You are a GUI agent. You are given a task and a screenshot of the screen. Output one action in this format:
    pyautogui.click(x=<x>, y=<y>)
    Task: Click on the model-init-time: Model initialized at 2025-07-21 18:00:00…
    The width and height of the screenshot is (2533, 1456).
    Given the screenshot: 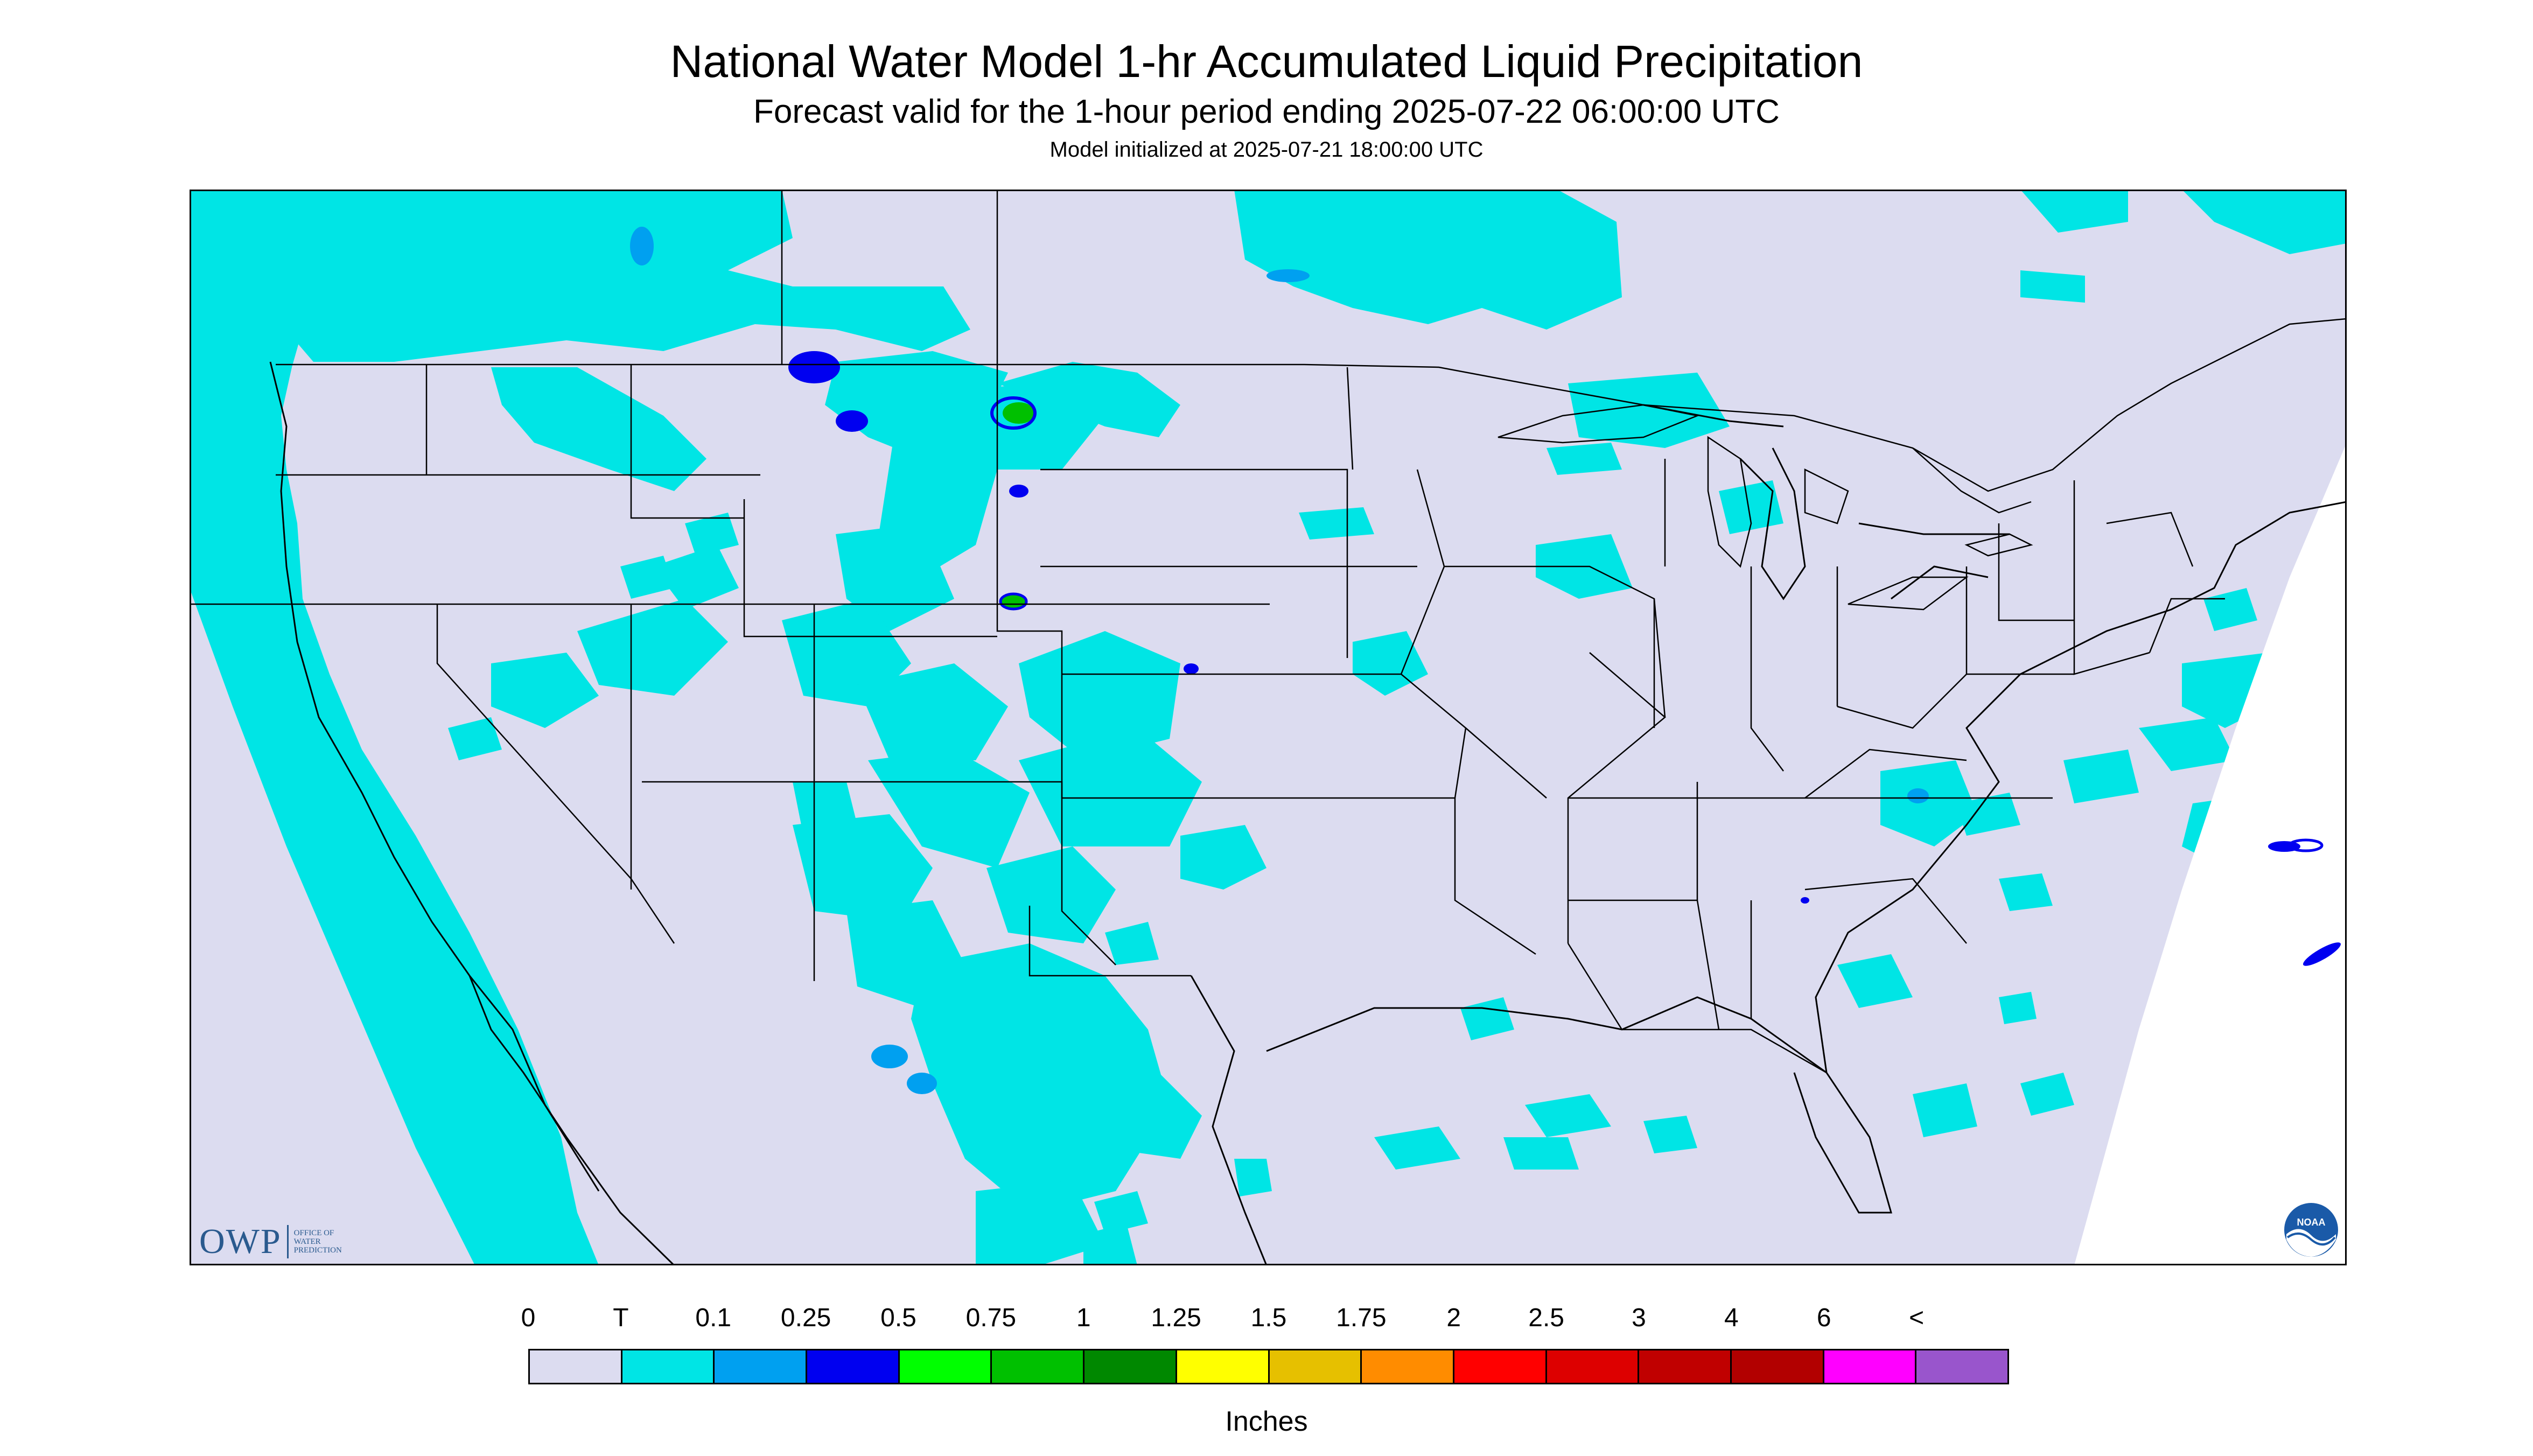 What is the action you would take?
    pyautogui.click(x=1266, y=150)
    